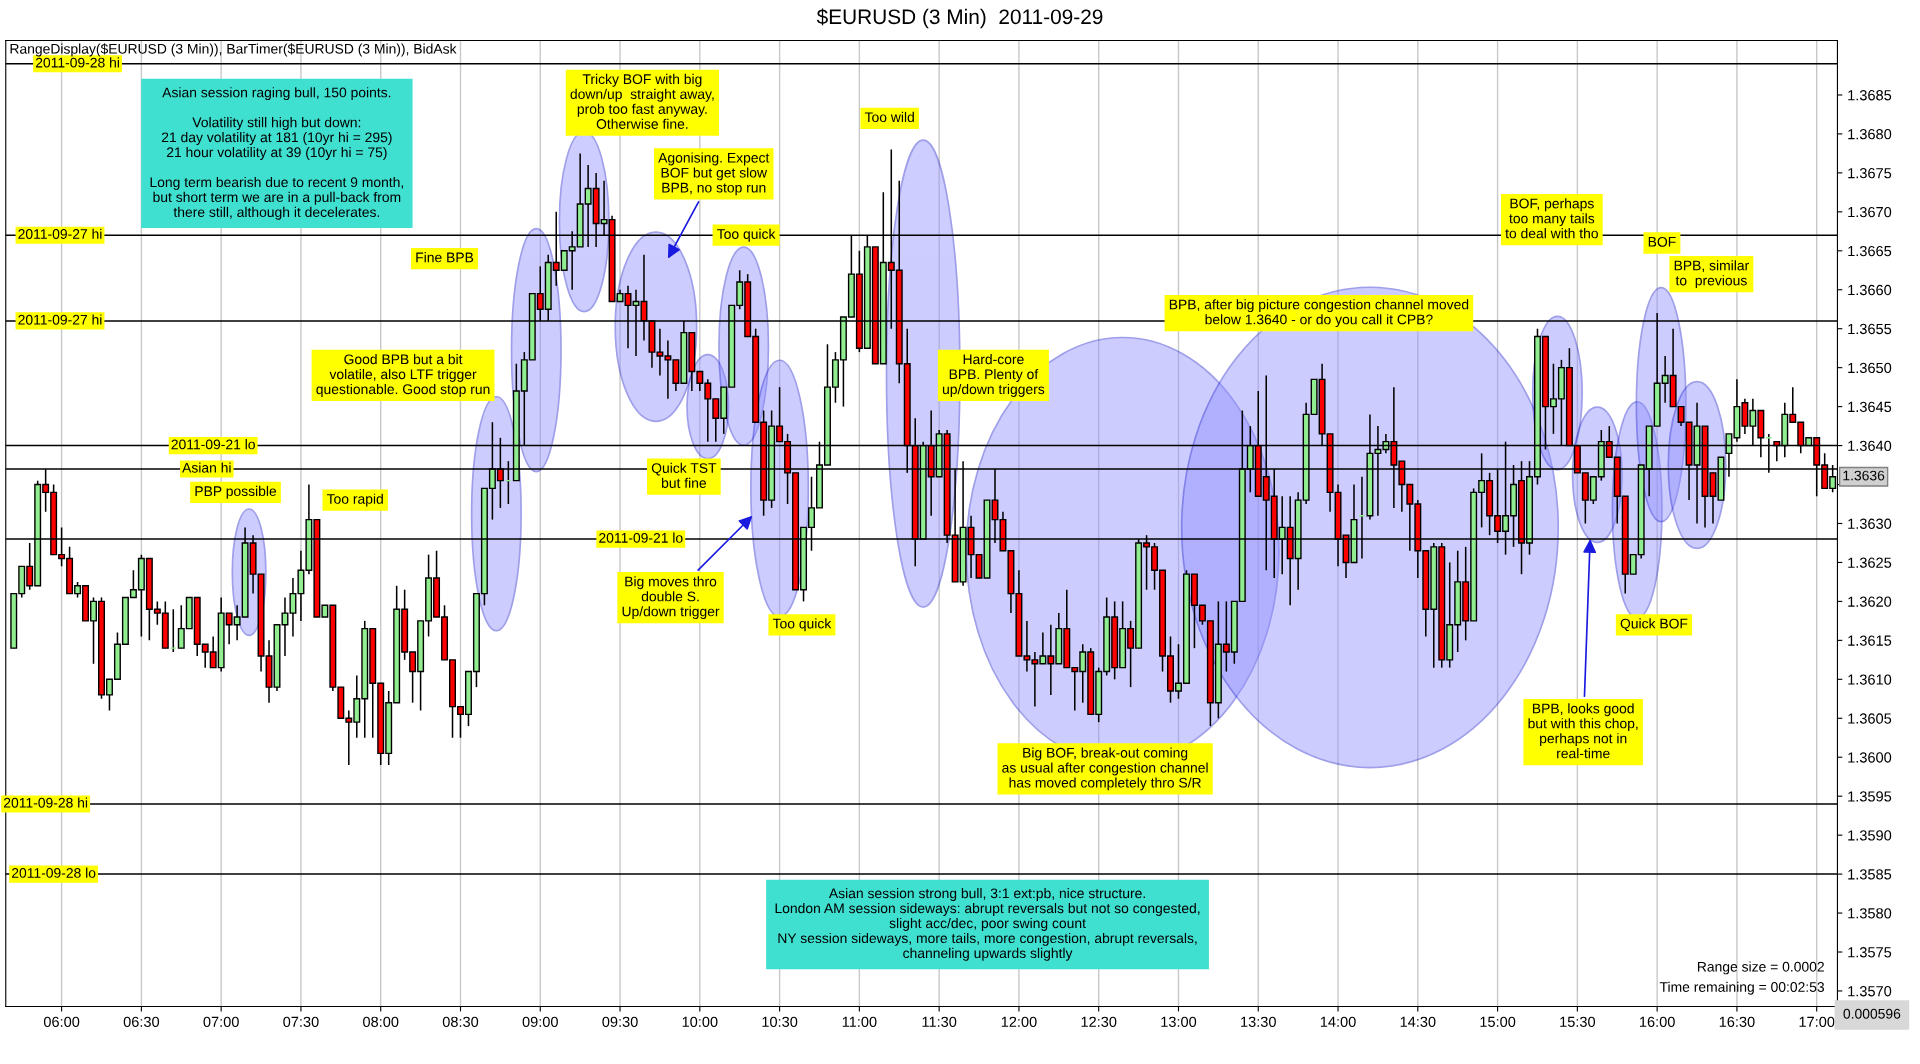 Image resolution: width=1920 pixels, height=1064 pixels. What do you see at coordinates (959, 18) in the screenshot?
I see `chart-title: $EURUSD (3 Min) 2011-09-29` at bounding box center [959, 18].